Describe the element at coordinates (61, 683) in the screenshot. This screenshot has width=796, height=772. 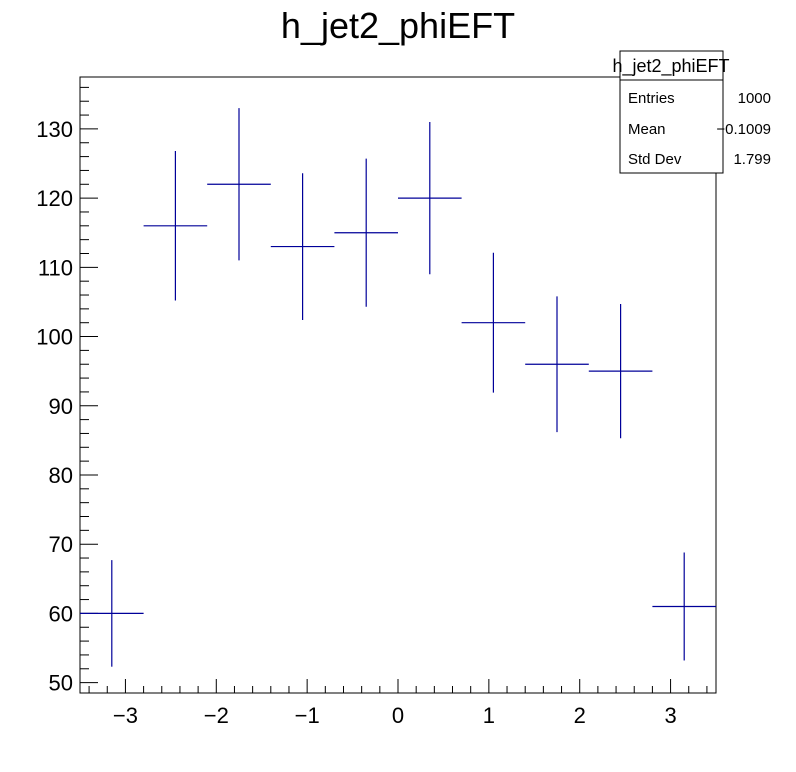
I see `y-tick-label: 50` at that location.